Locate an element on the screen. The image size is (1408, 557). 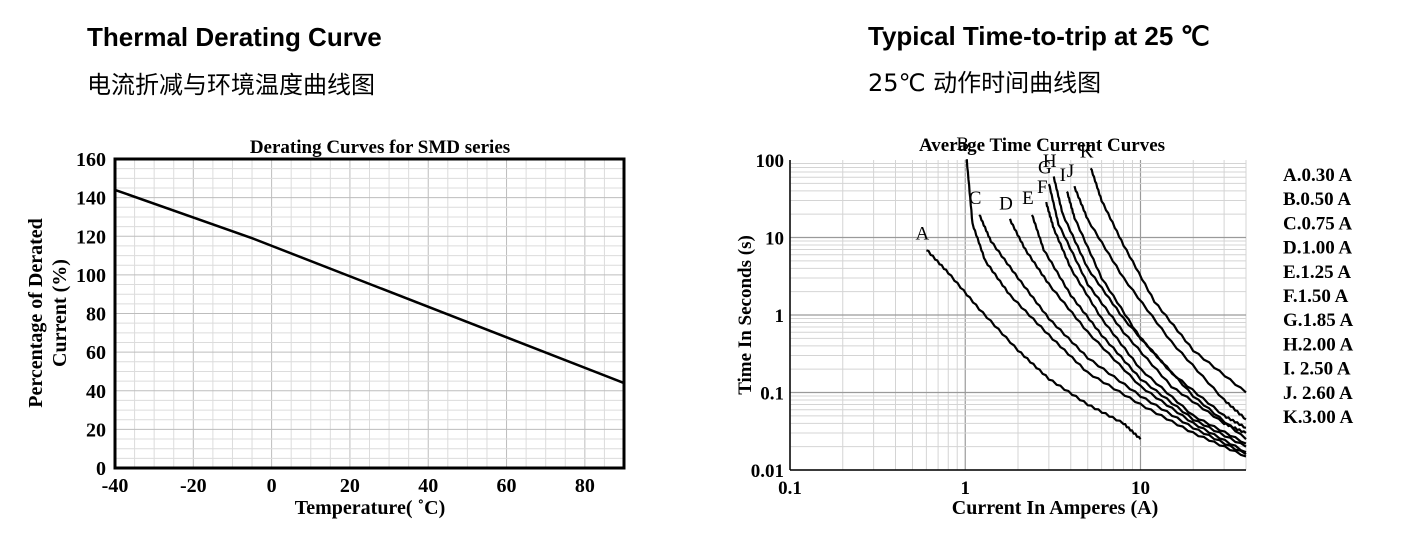
legend-item: F.1.50 A is located at coordinates (1316, 296).